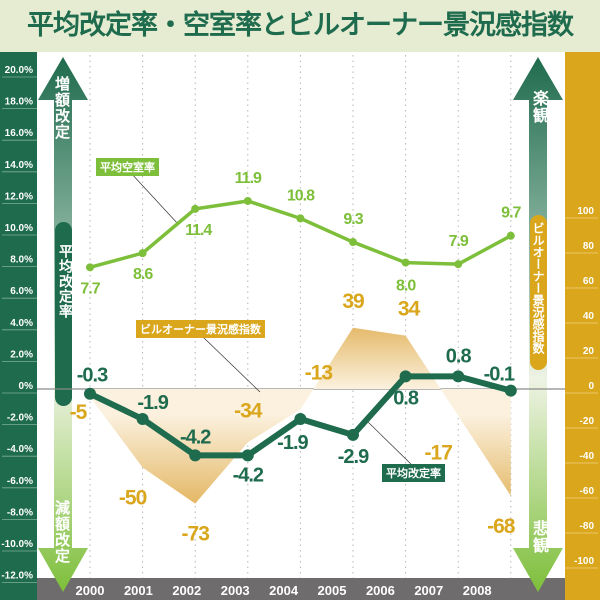  I want to click on left-arrow, so click(63, 324).